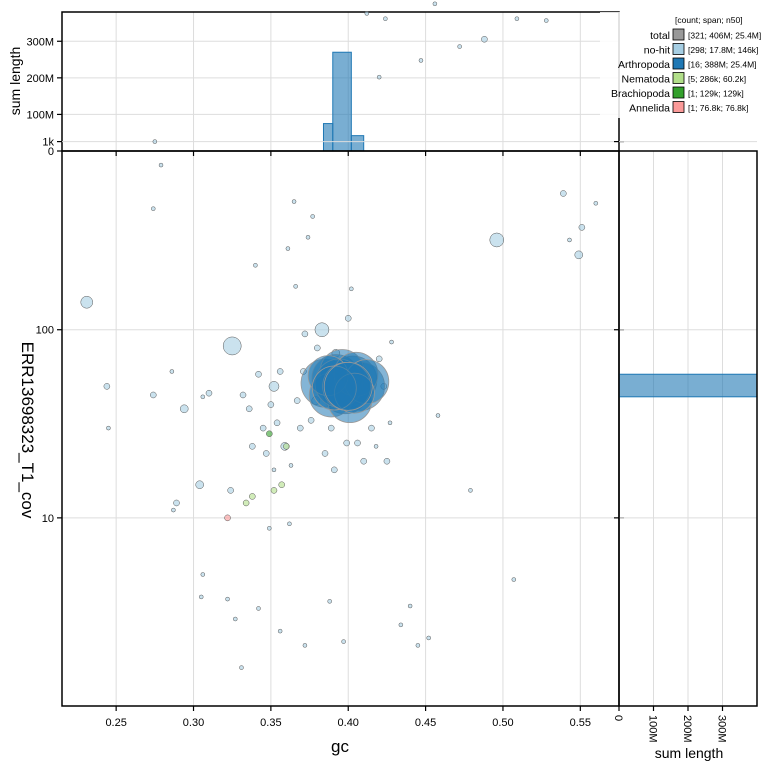 The image size is (770, 770). Describe the element at coordinates (722, 729) in the screenshot. I see `cov-histogram-x-tick-label: 300M` at that location.